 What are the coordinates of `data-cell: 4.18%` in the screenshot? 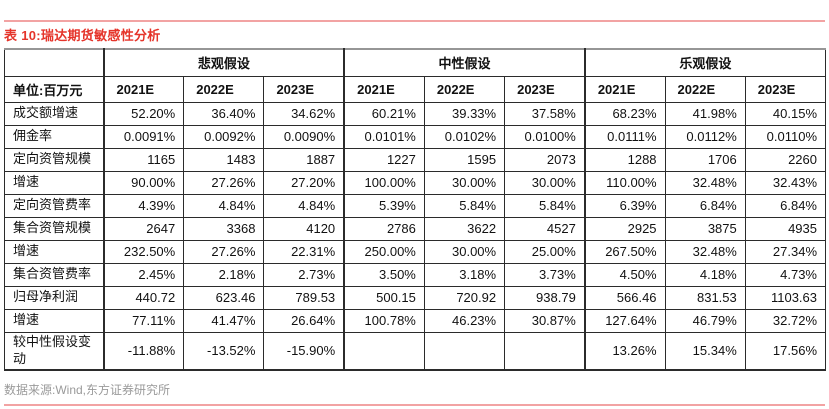 It's located at (705, 274).